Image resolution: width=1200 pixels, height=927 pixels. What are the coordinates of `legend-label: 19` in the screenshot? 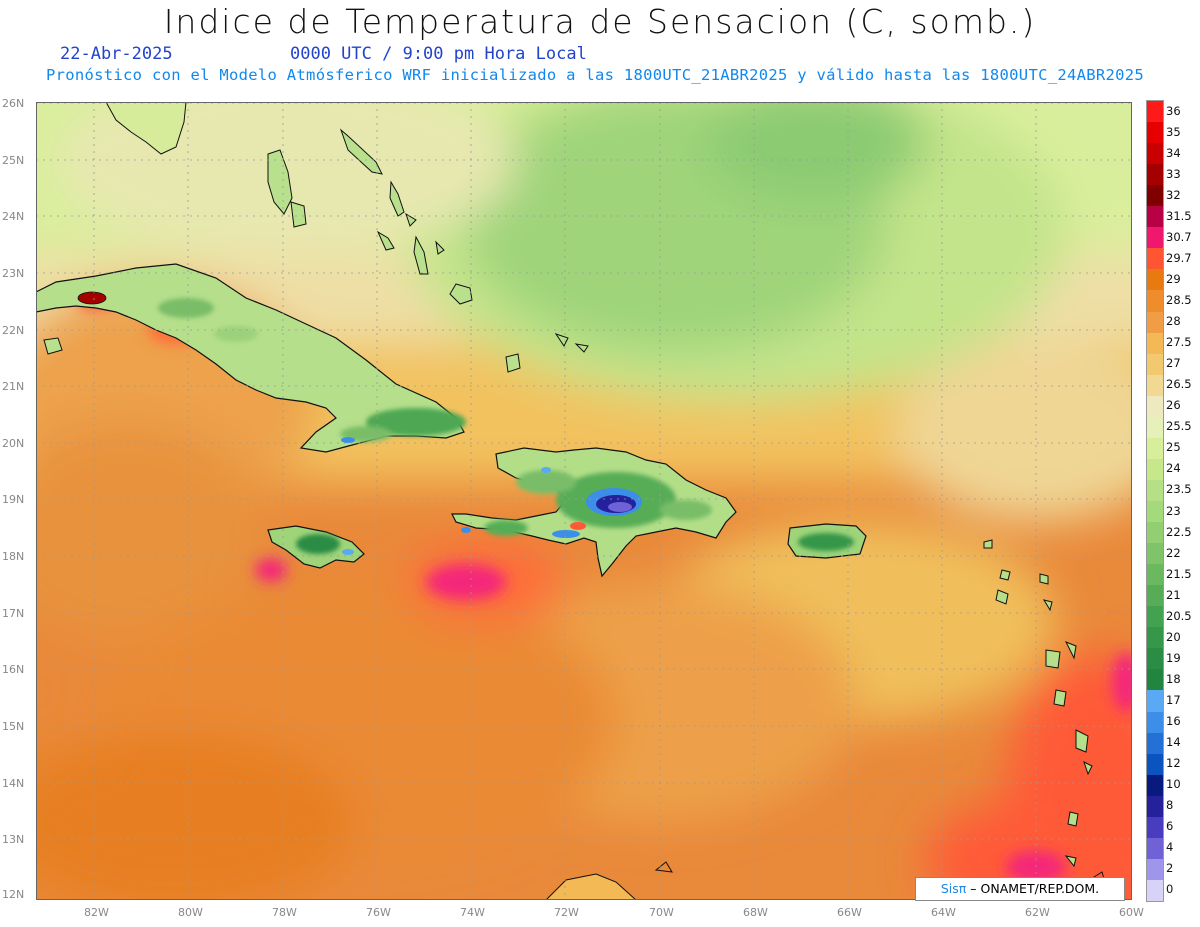 It's located at (1173, 657).